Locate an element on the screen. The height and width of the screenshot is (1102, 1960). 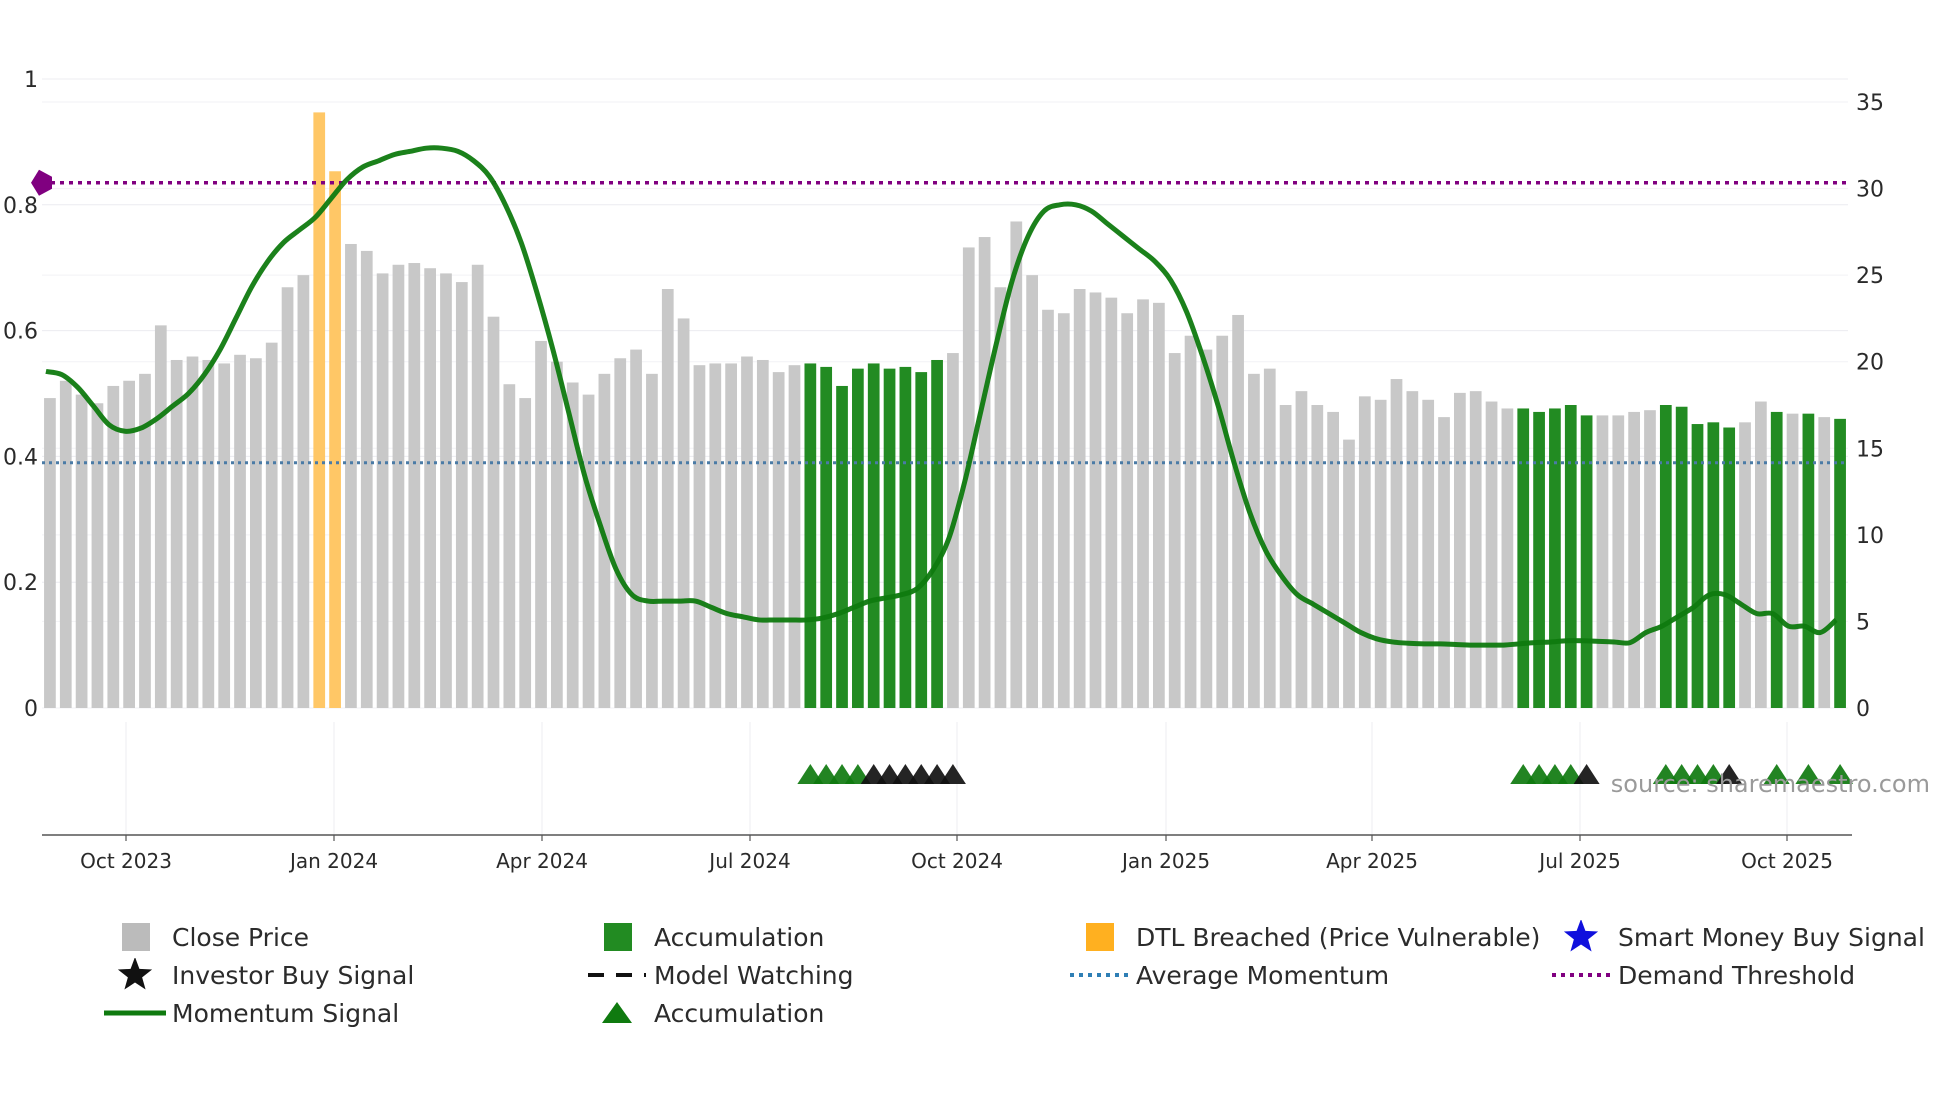
x-tick-label: Apr 2025 is located at coordinates (1372, 861).